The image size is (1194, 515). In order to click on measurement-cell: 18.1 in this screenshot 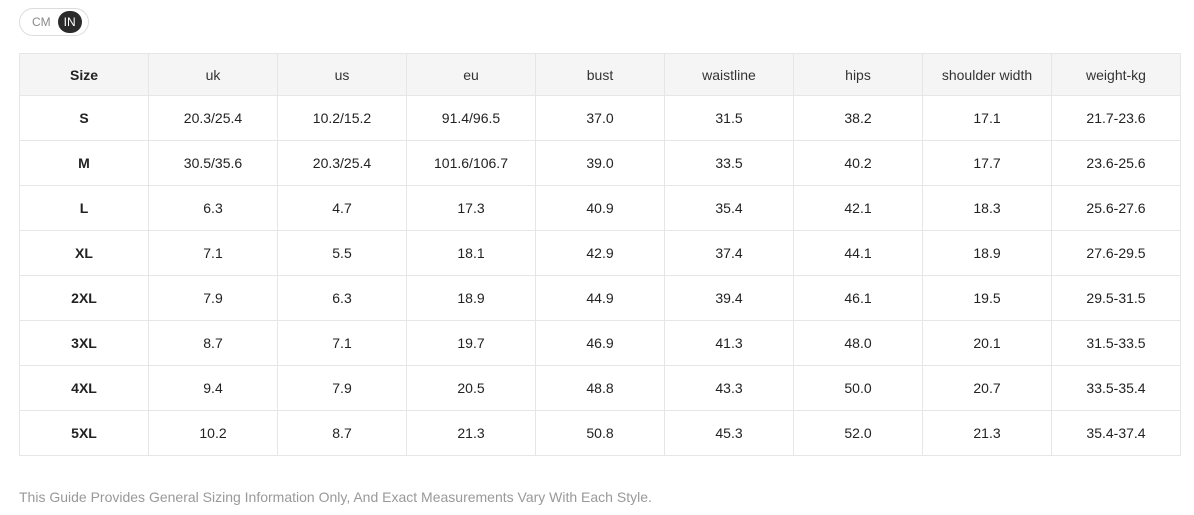, I will do `click(471, 253)`.